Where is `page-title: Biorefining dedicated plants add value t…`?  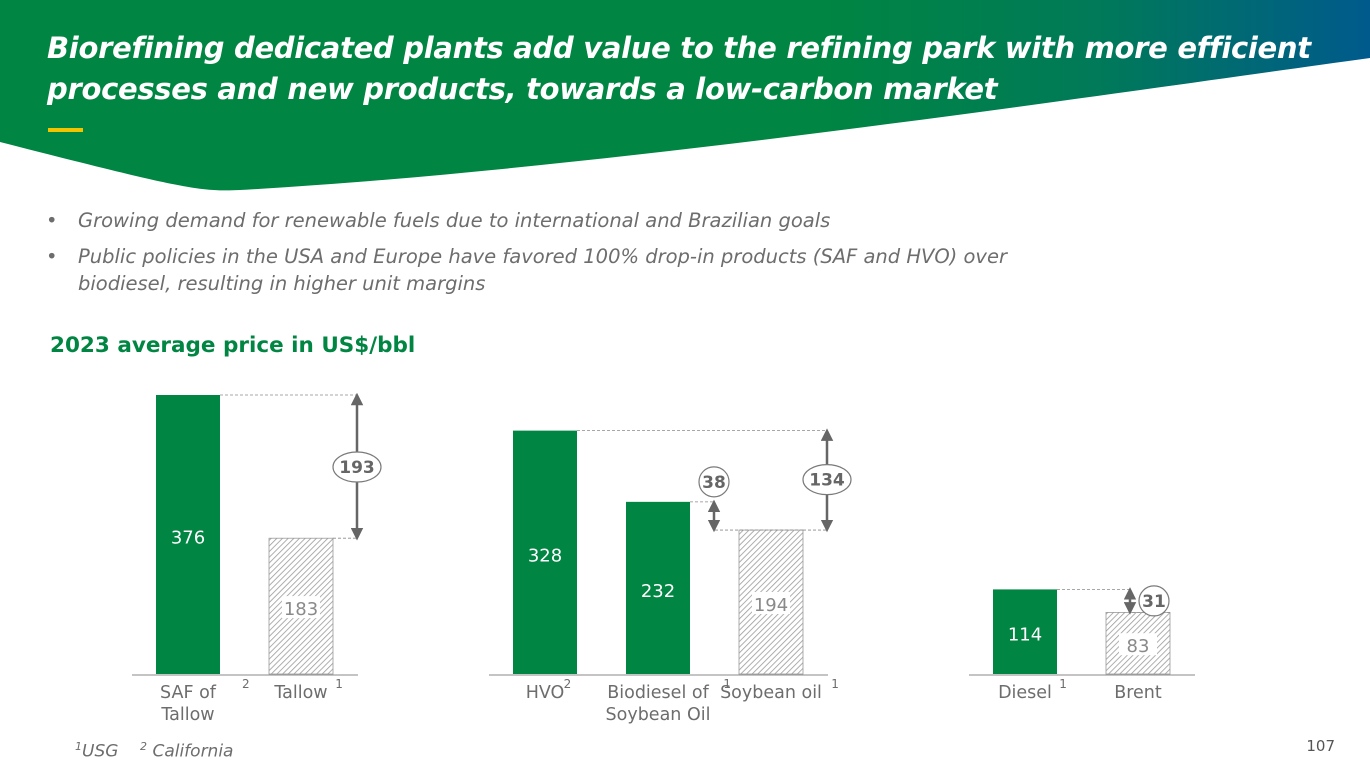
page-title: Biorefining dedicated plants add value t… is located at coordinates (687, 69).